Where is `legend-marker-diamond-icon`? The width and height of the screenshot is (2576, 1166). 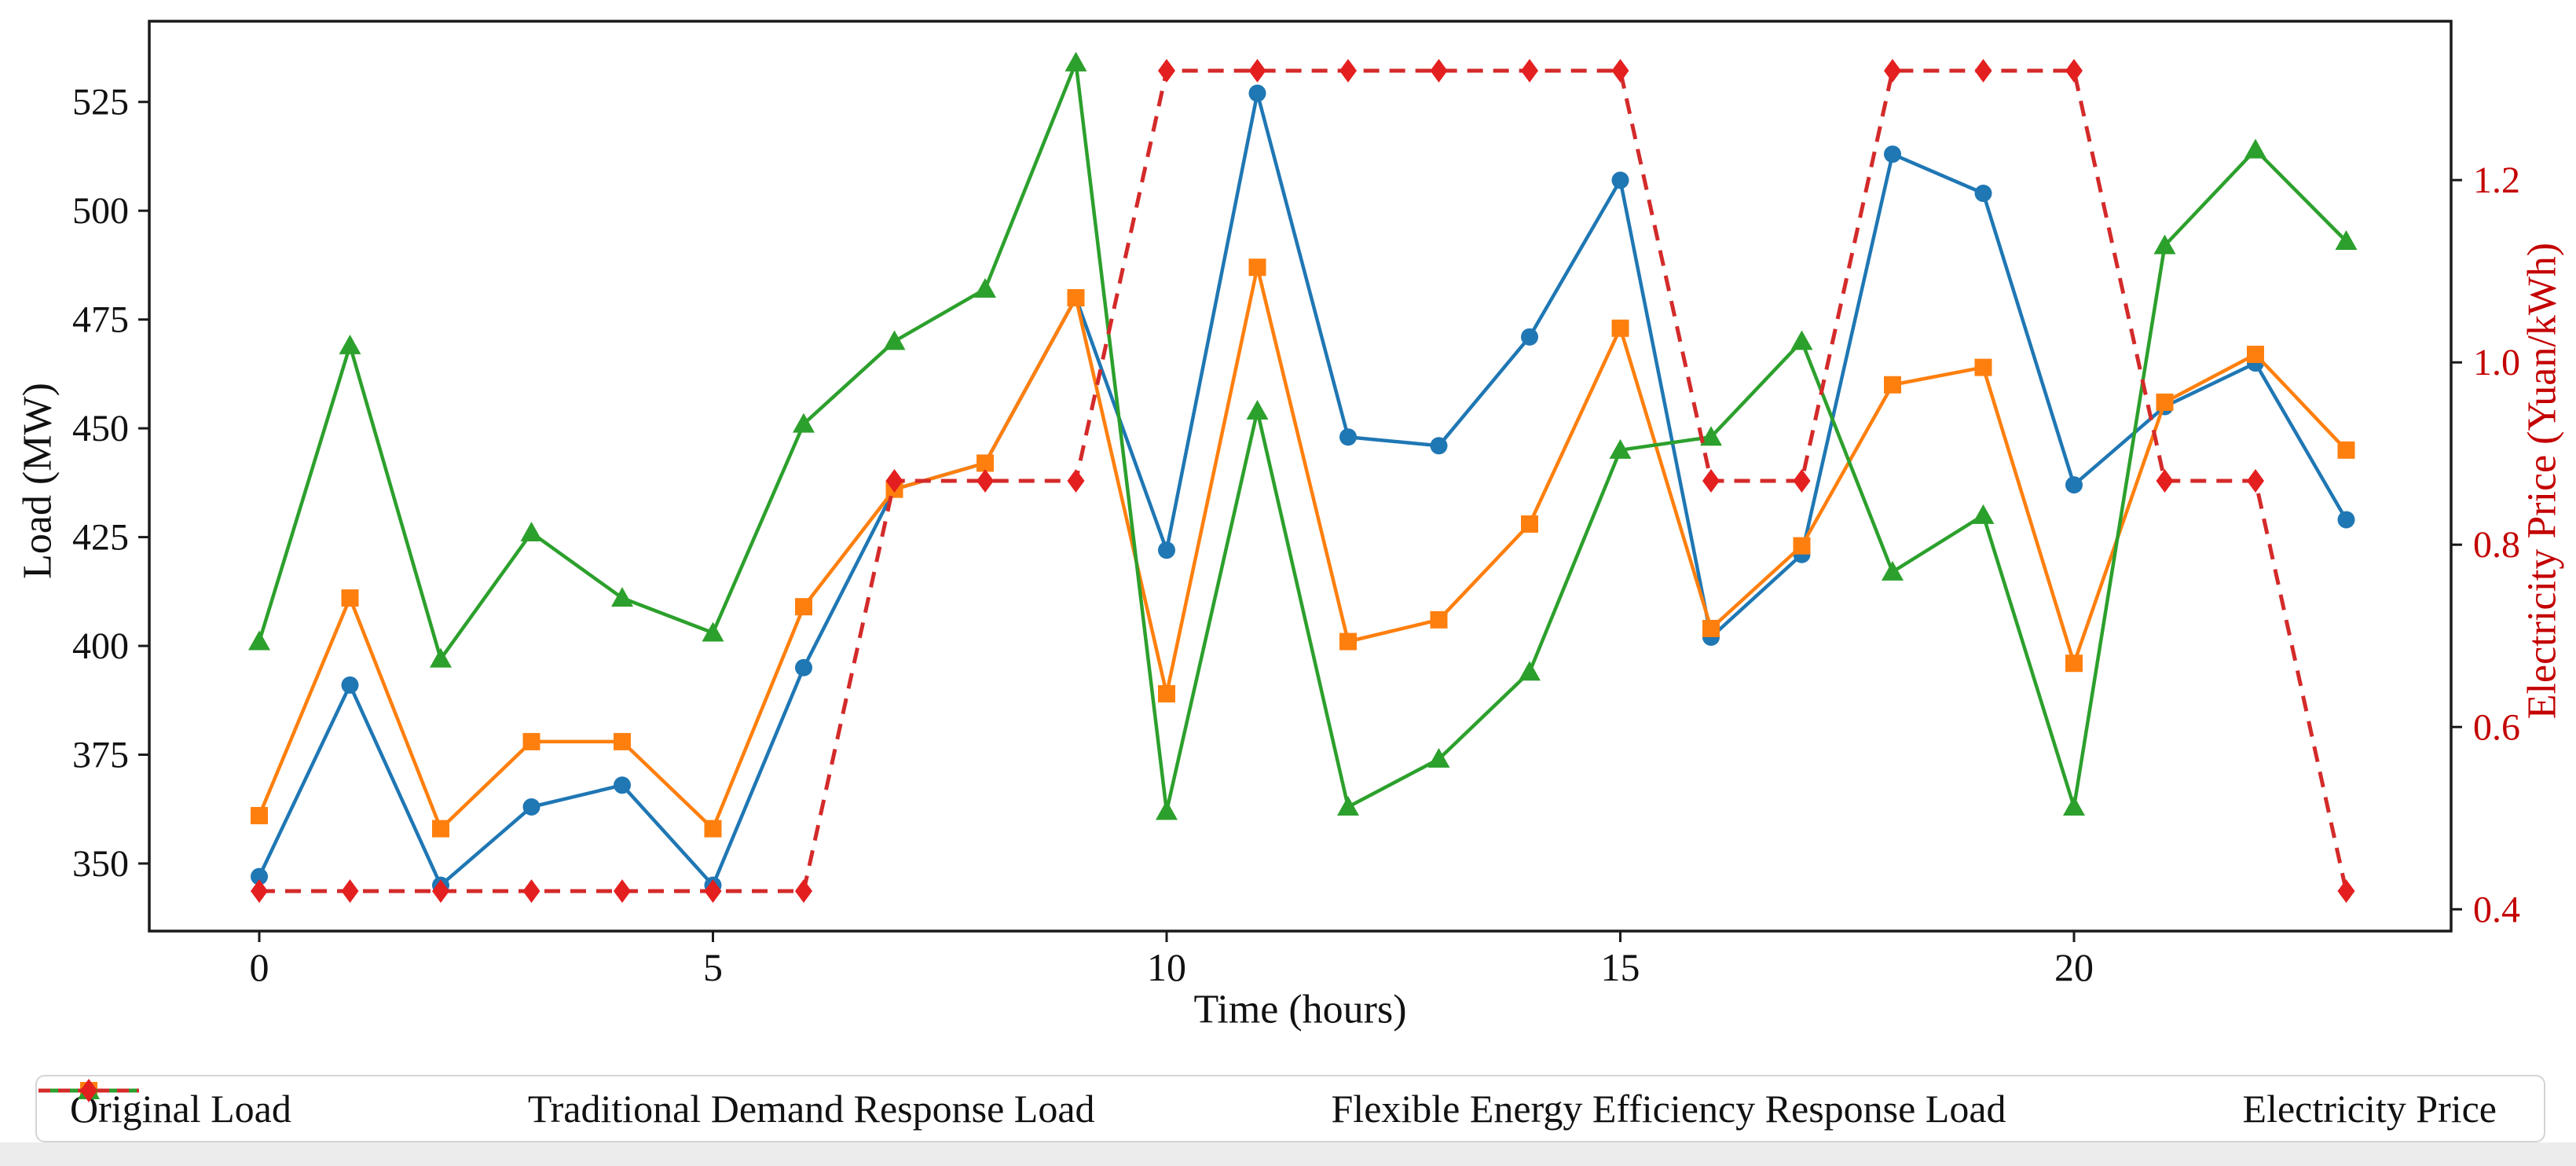
legend-marker-diamond-icon is located at coordinates (88, 1090).